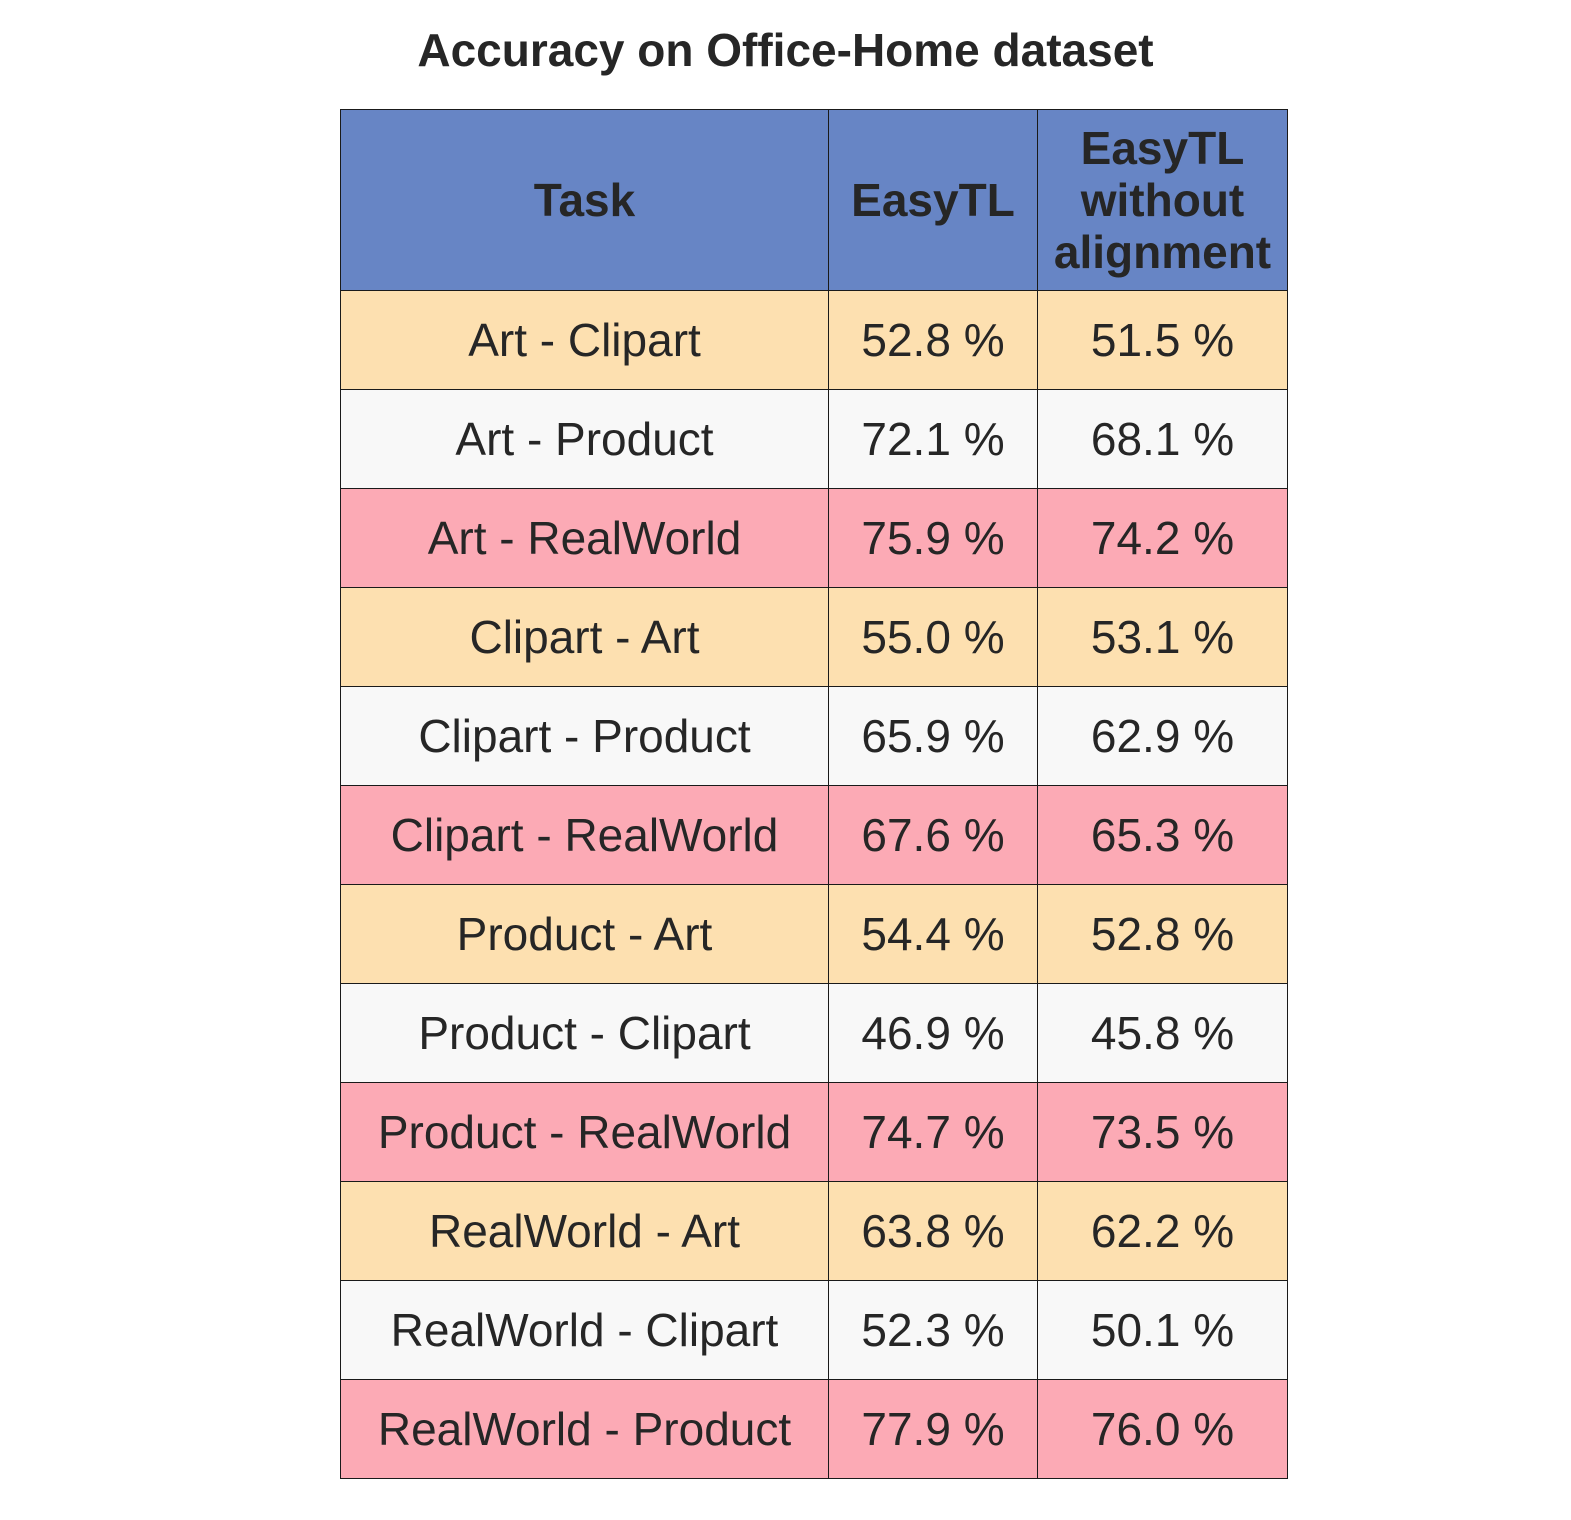 This screenshot has width=1571, height=1520. What do you see at coordinates (933, 538) in the screenshot?
I see `easytl-cell: 75.9 %` at bounding box center [933, 538].